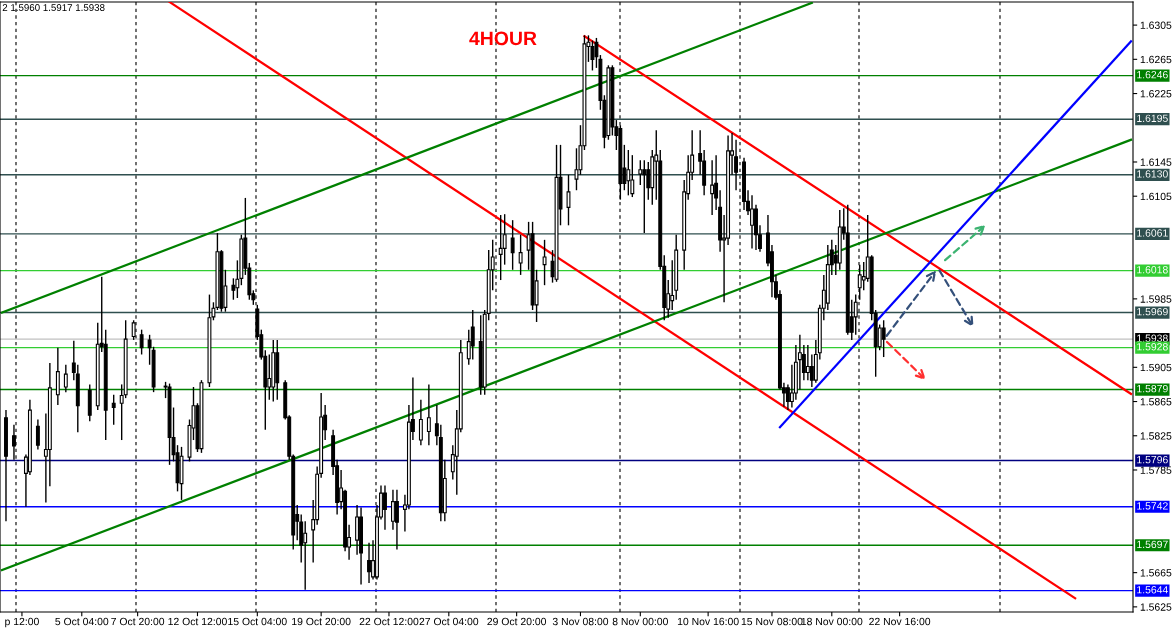 The width and height of the screenshot is (1176, 630). What do you see at coordinates (1156, 573) in the screenshot?
I see `y-tick-label: 1.5665` at bounding box center [1156, 573].